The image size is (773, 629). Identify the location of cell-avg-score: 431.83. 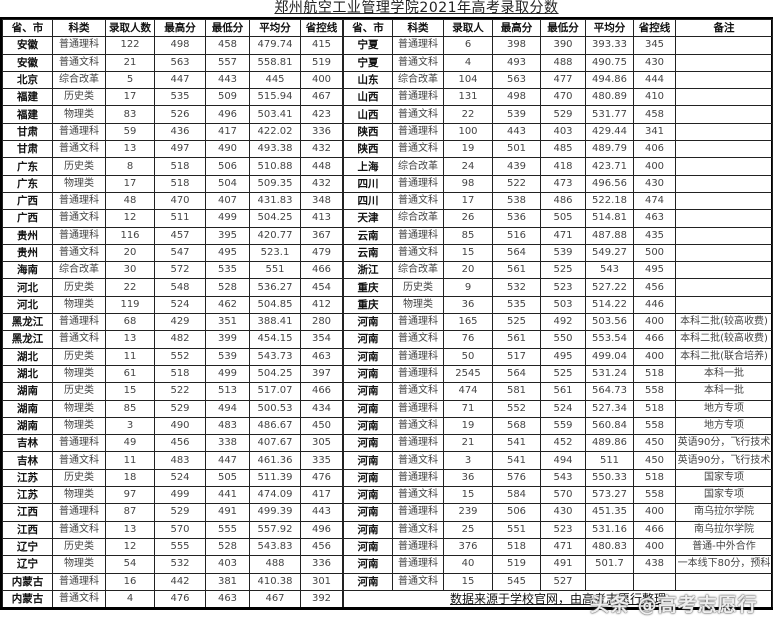
(275, 201).